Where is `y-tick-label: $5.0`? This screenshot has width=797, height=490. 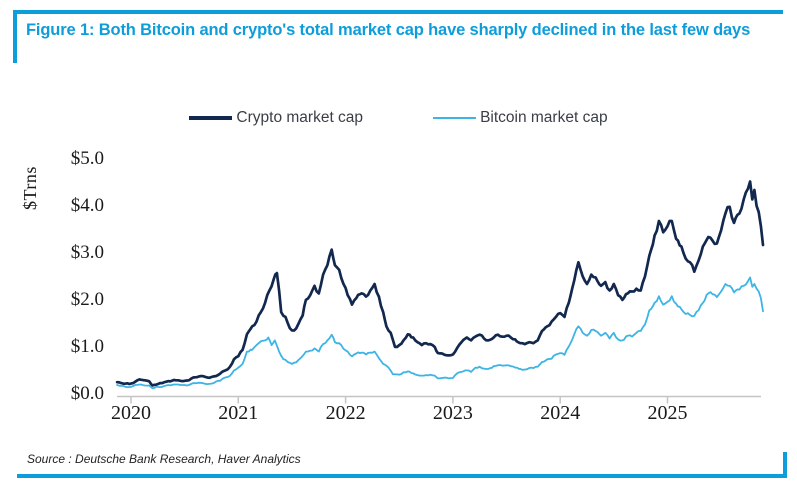
y-tick-label: $5.0 is located at coordinates (87, 158).